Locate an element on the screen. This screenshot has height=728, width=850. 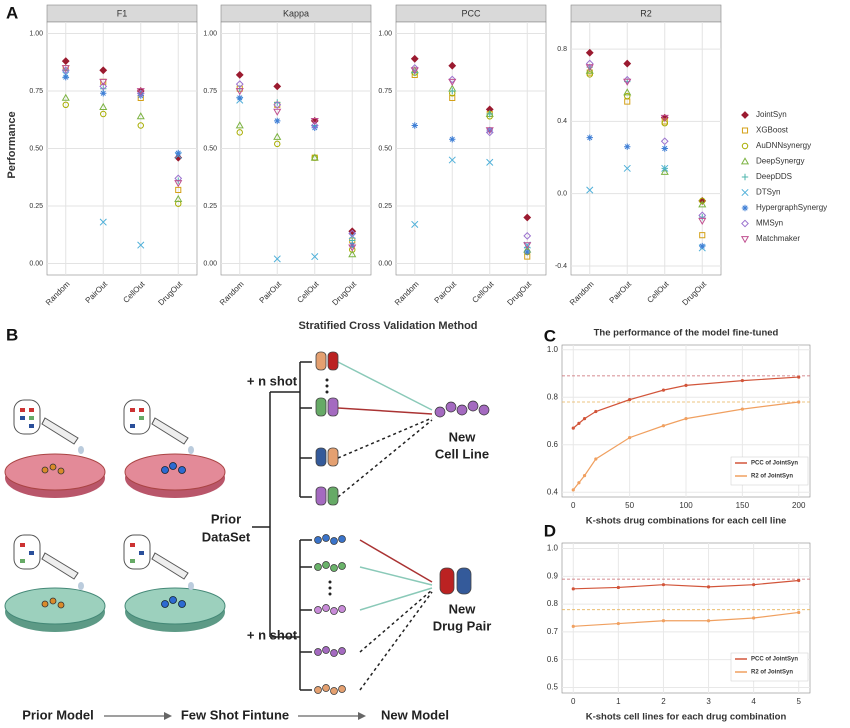
x-tick-label: 0 is located at coordinates (573, 701).